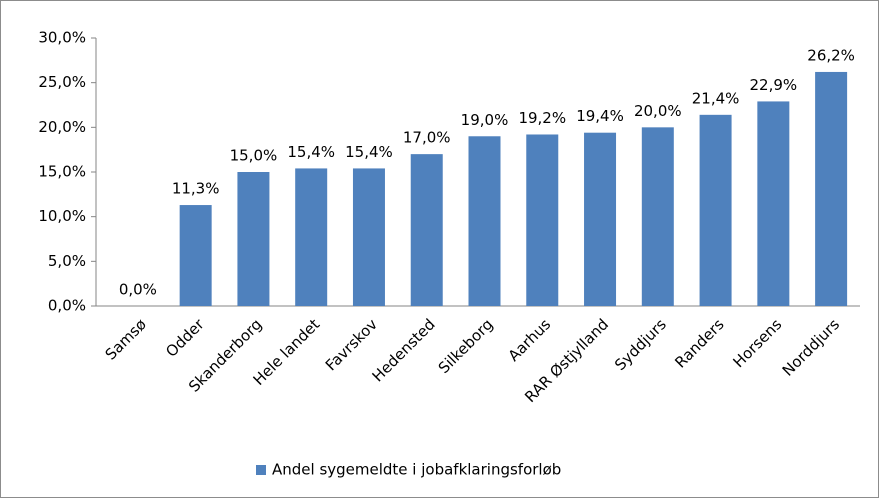  What do you see at coordinates (658, 111) in the screenshot?
I see `value-label: 20,0%` at bounding box center [658, 111].